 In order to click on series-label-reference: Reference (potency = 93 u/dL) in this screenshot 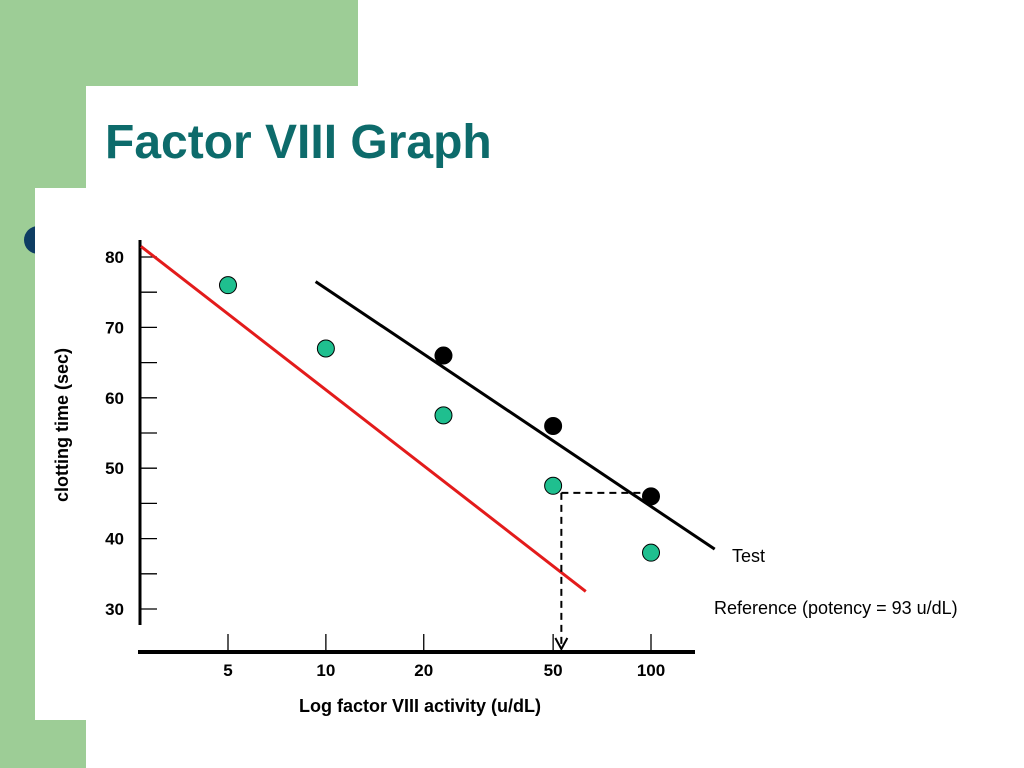, I will do `click(836, 608)`.